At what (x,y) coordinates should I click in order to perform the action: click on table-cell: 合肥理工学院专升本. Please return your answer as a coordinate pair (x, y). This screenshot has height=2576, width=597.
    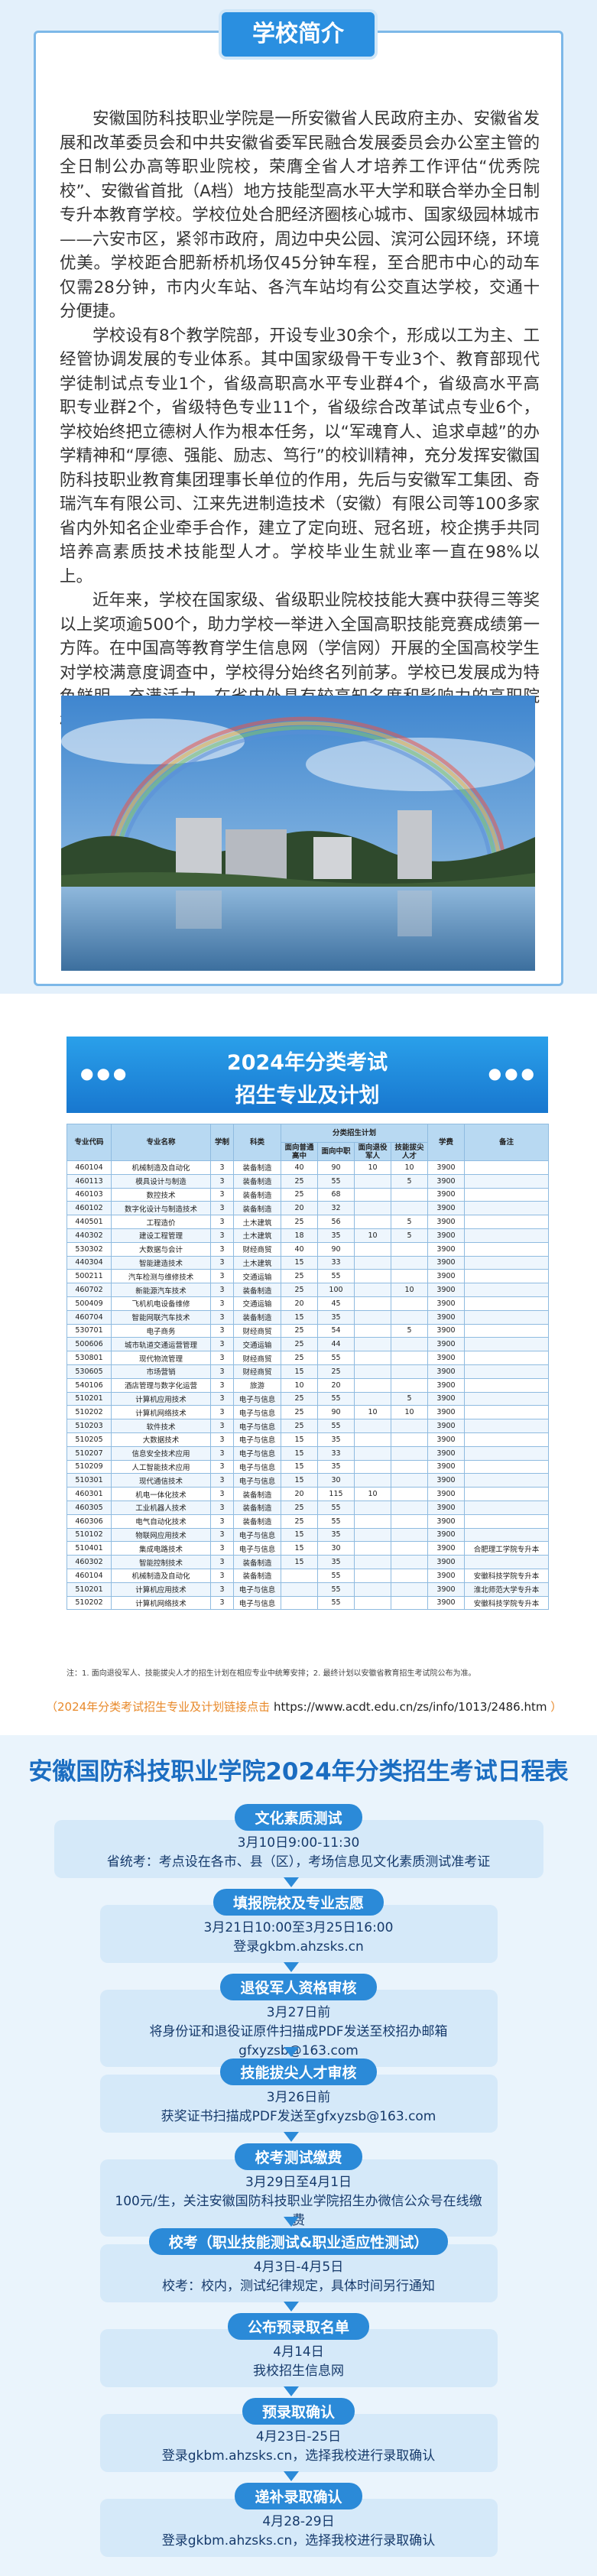
    Looking at the image, I should click on (507, 1548).